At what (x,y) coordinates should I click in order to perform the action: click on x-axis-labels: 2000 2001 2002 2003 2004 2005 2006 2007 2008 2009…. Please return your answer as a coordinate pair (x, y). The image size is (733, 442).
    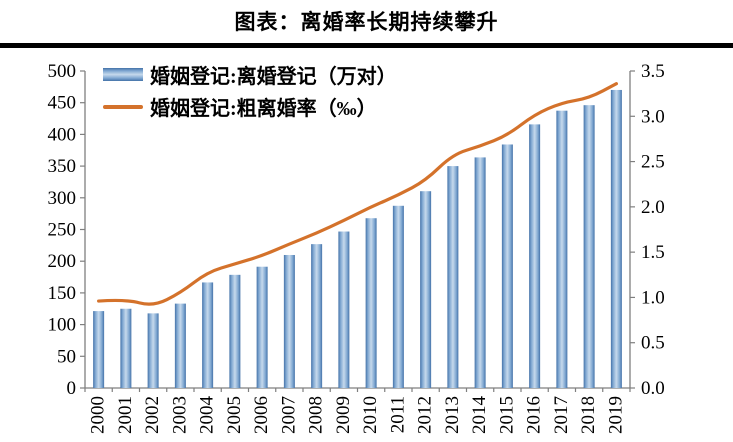
    Looking at the image, I should click on (357, 415).